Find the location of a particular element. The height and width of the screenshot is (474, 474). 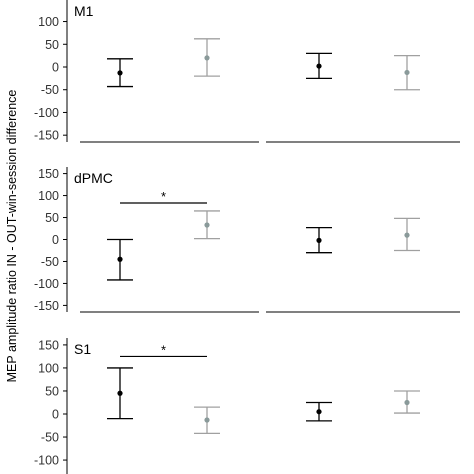

panel-title: M1 is located at coordinates (84, 11).